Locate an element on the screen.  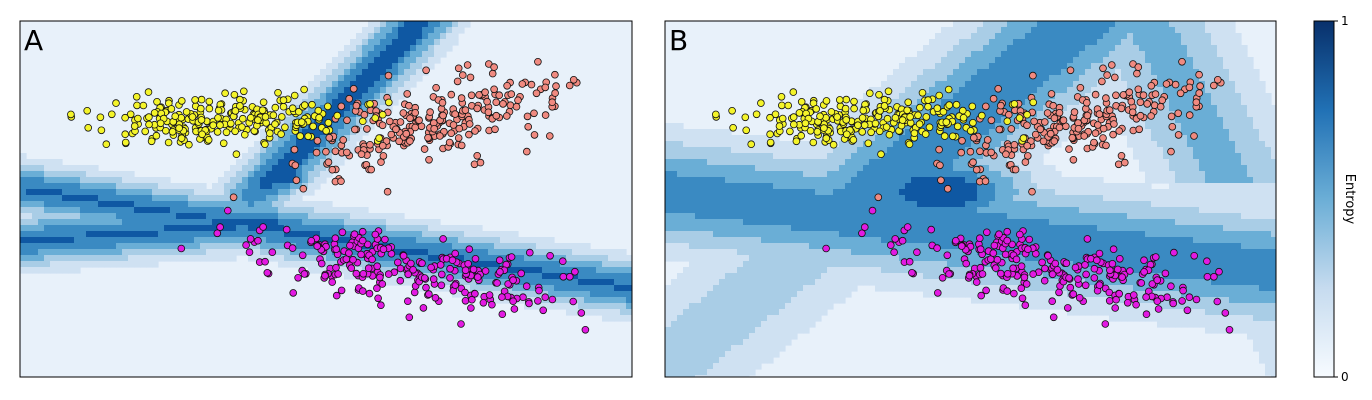
panel-a-label: A is located at coordinates (33, 40).